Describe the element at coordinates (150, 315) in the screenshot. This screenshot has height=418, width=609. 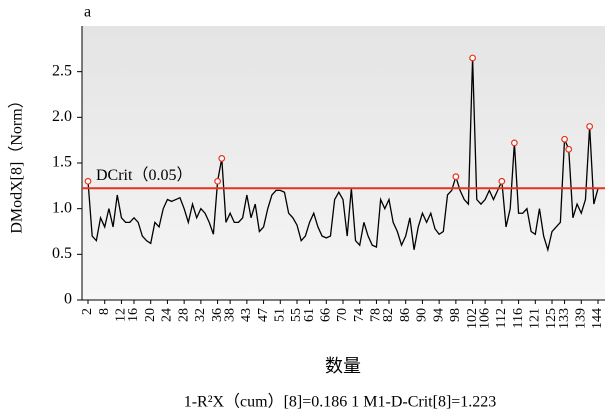
I see `x-tick-label: 20` at that location.